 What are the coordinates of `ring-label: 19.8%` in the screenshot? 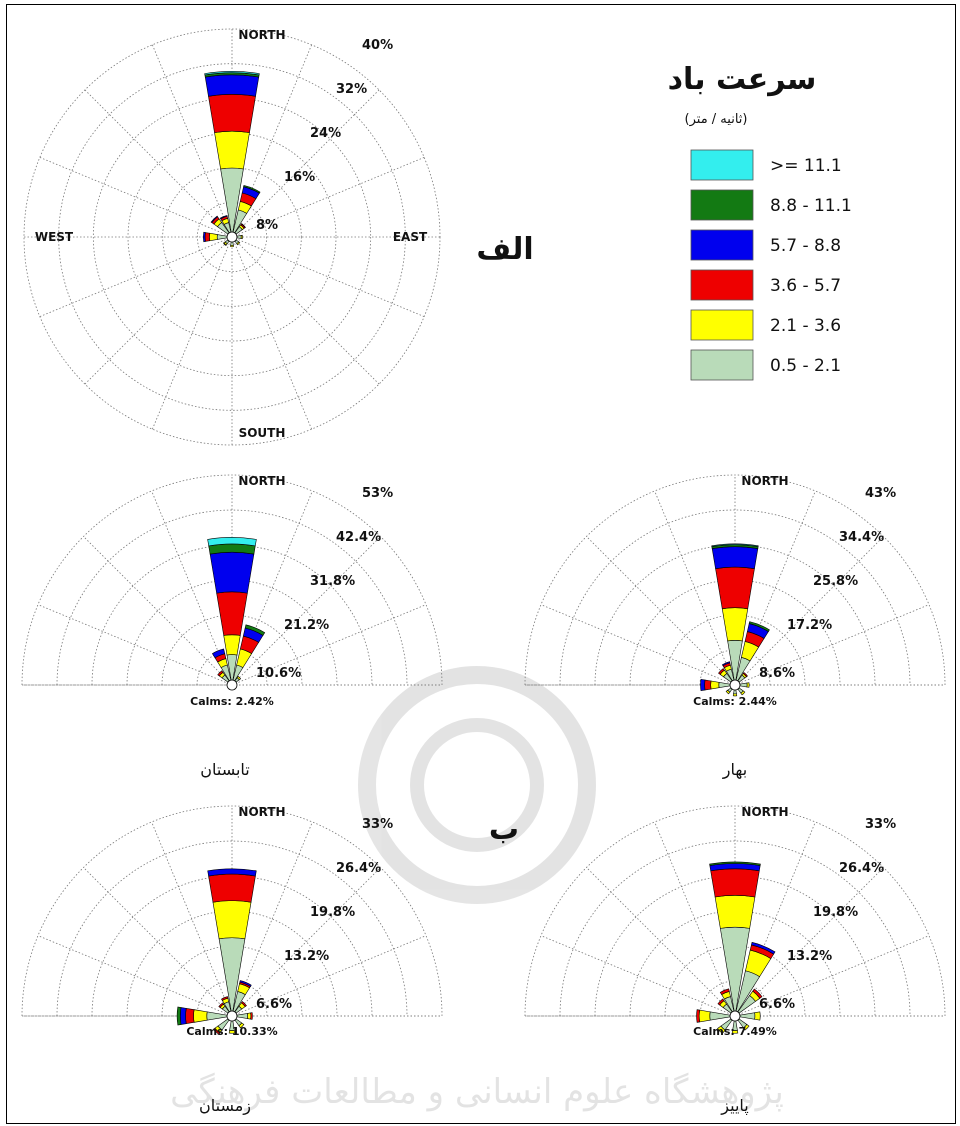 It's located at (835, 912).